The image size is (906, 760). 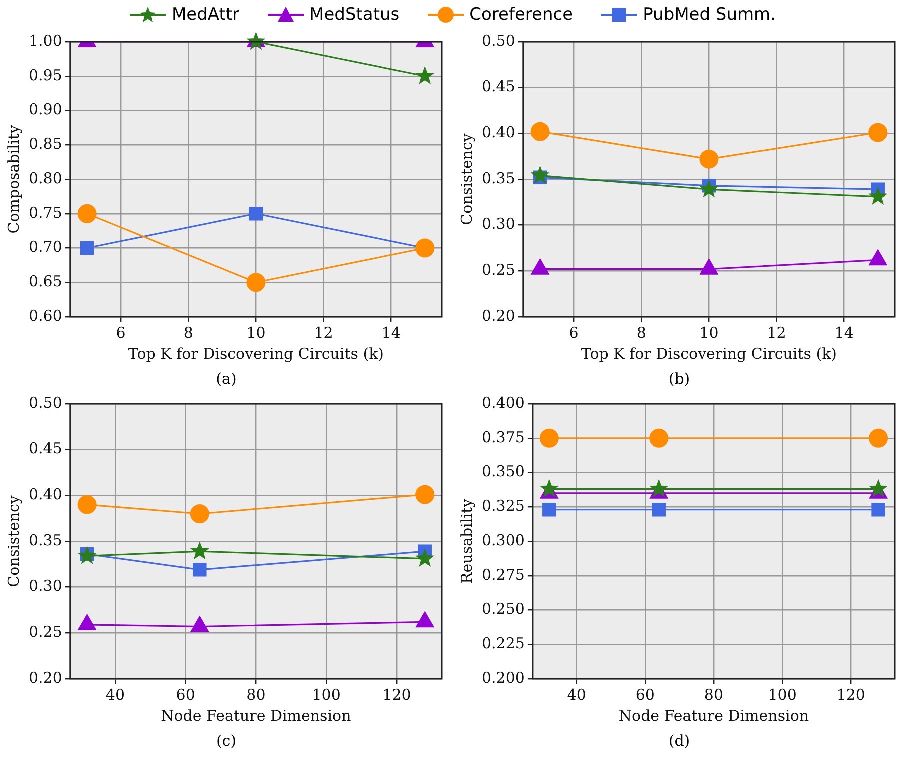 I want to click on y-tick-label: 0.400, so click(x=503, y=403).